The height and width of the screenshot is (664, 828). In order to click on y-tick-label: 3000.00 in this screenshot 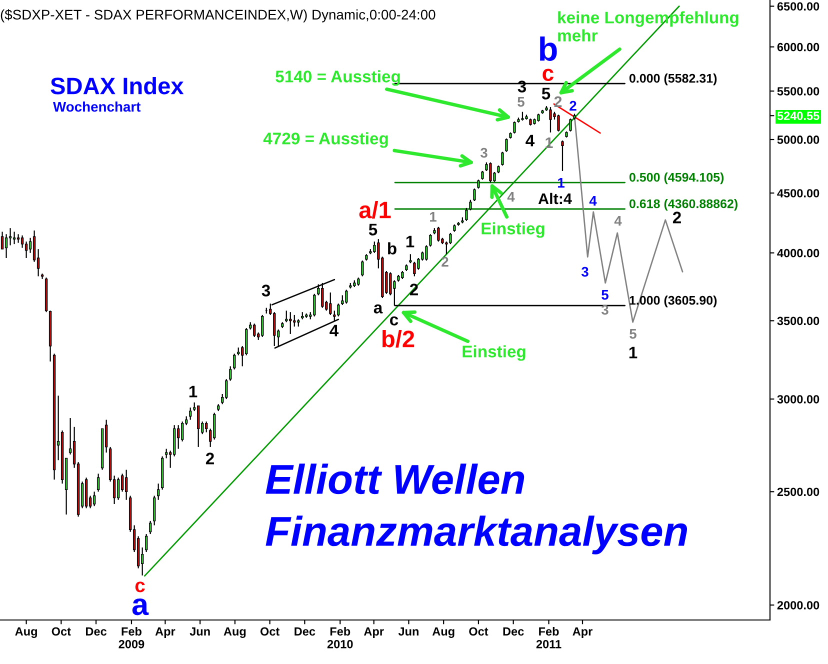, I will do `click(798, 399)`.